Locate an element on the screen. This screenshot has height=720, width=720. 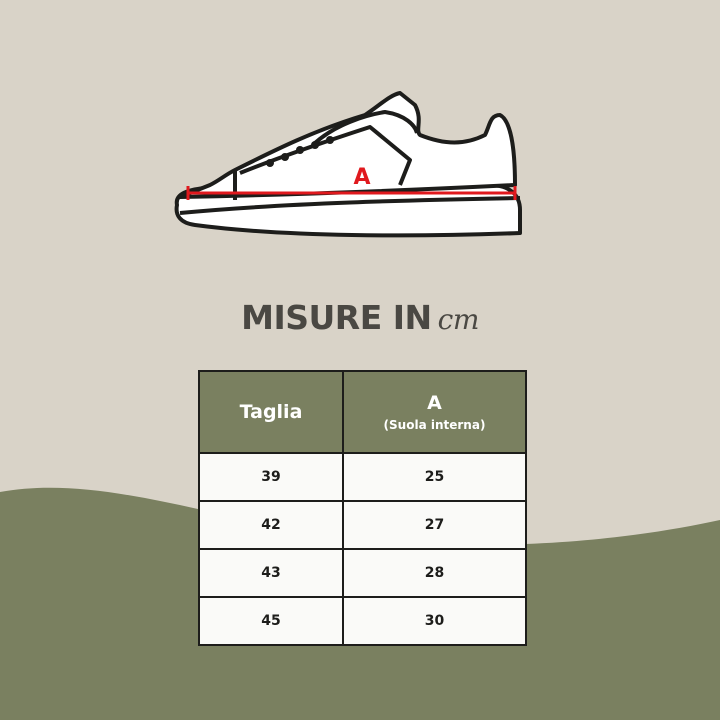
title-unit: cm is located at coordinates (458, 319).